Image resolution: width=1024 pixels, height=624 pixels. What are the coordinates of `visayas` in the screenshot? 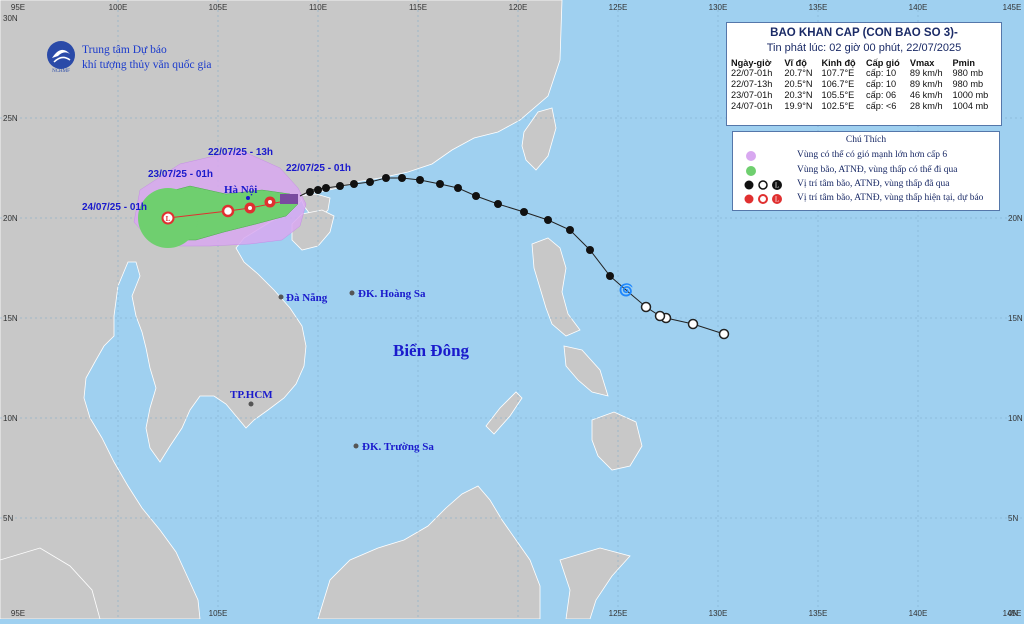 It's located at (586, 371).